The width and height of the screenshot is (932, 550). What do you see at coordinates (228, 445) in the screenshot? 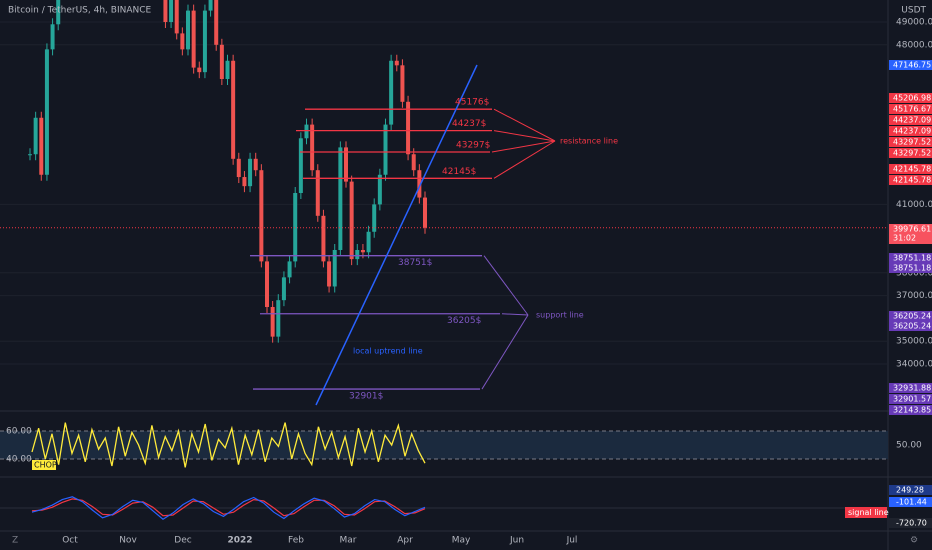
I see `chop-line` at bounding box center [228, 445].